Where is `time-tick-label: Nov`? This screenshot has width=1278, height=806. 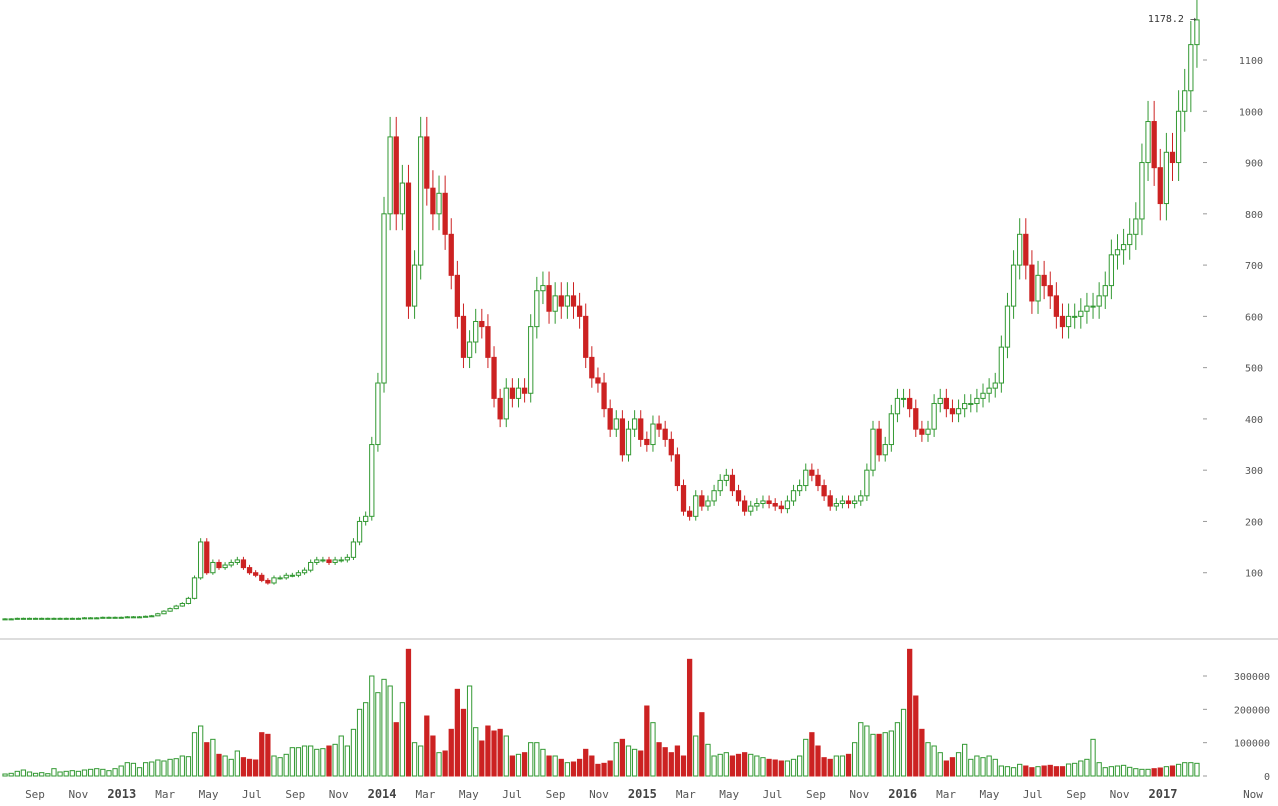
time-tick-label: Nov is located at coordinates (859, 794).